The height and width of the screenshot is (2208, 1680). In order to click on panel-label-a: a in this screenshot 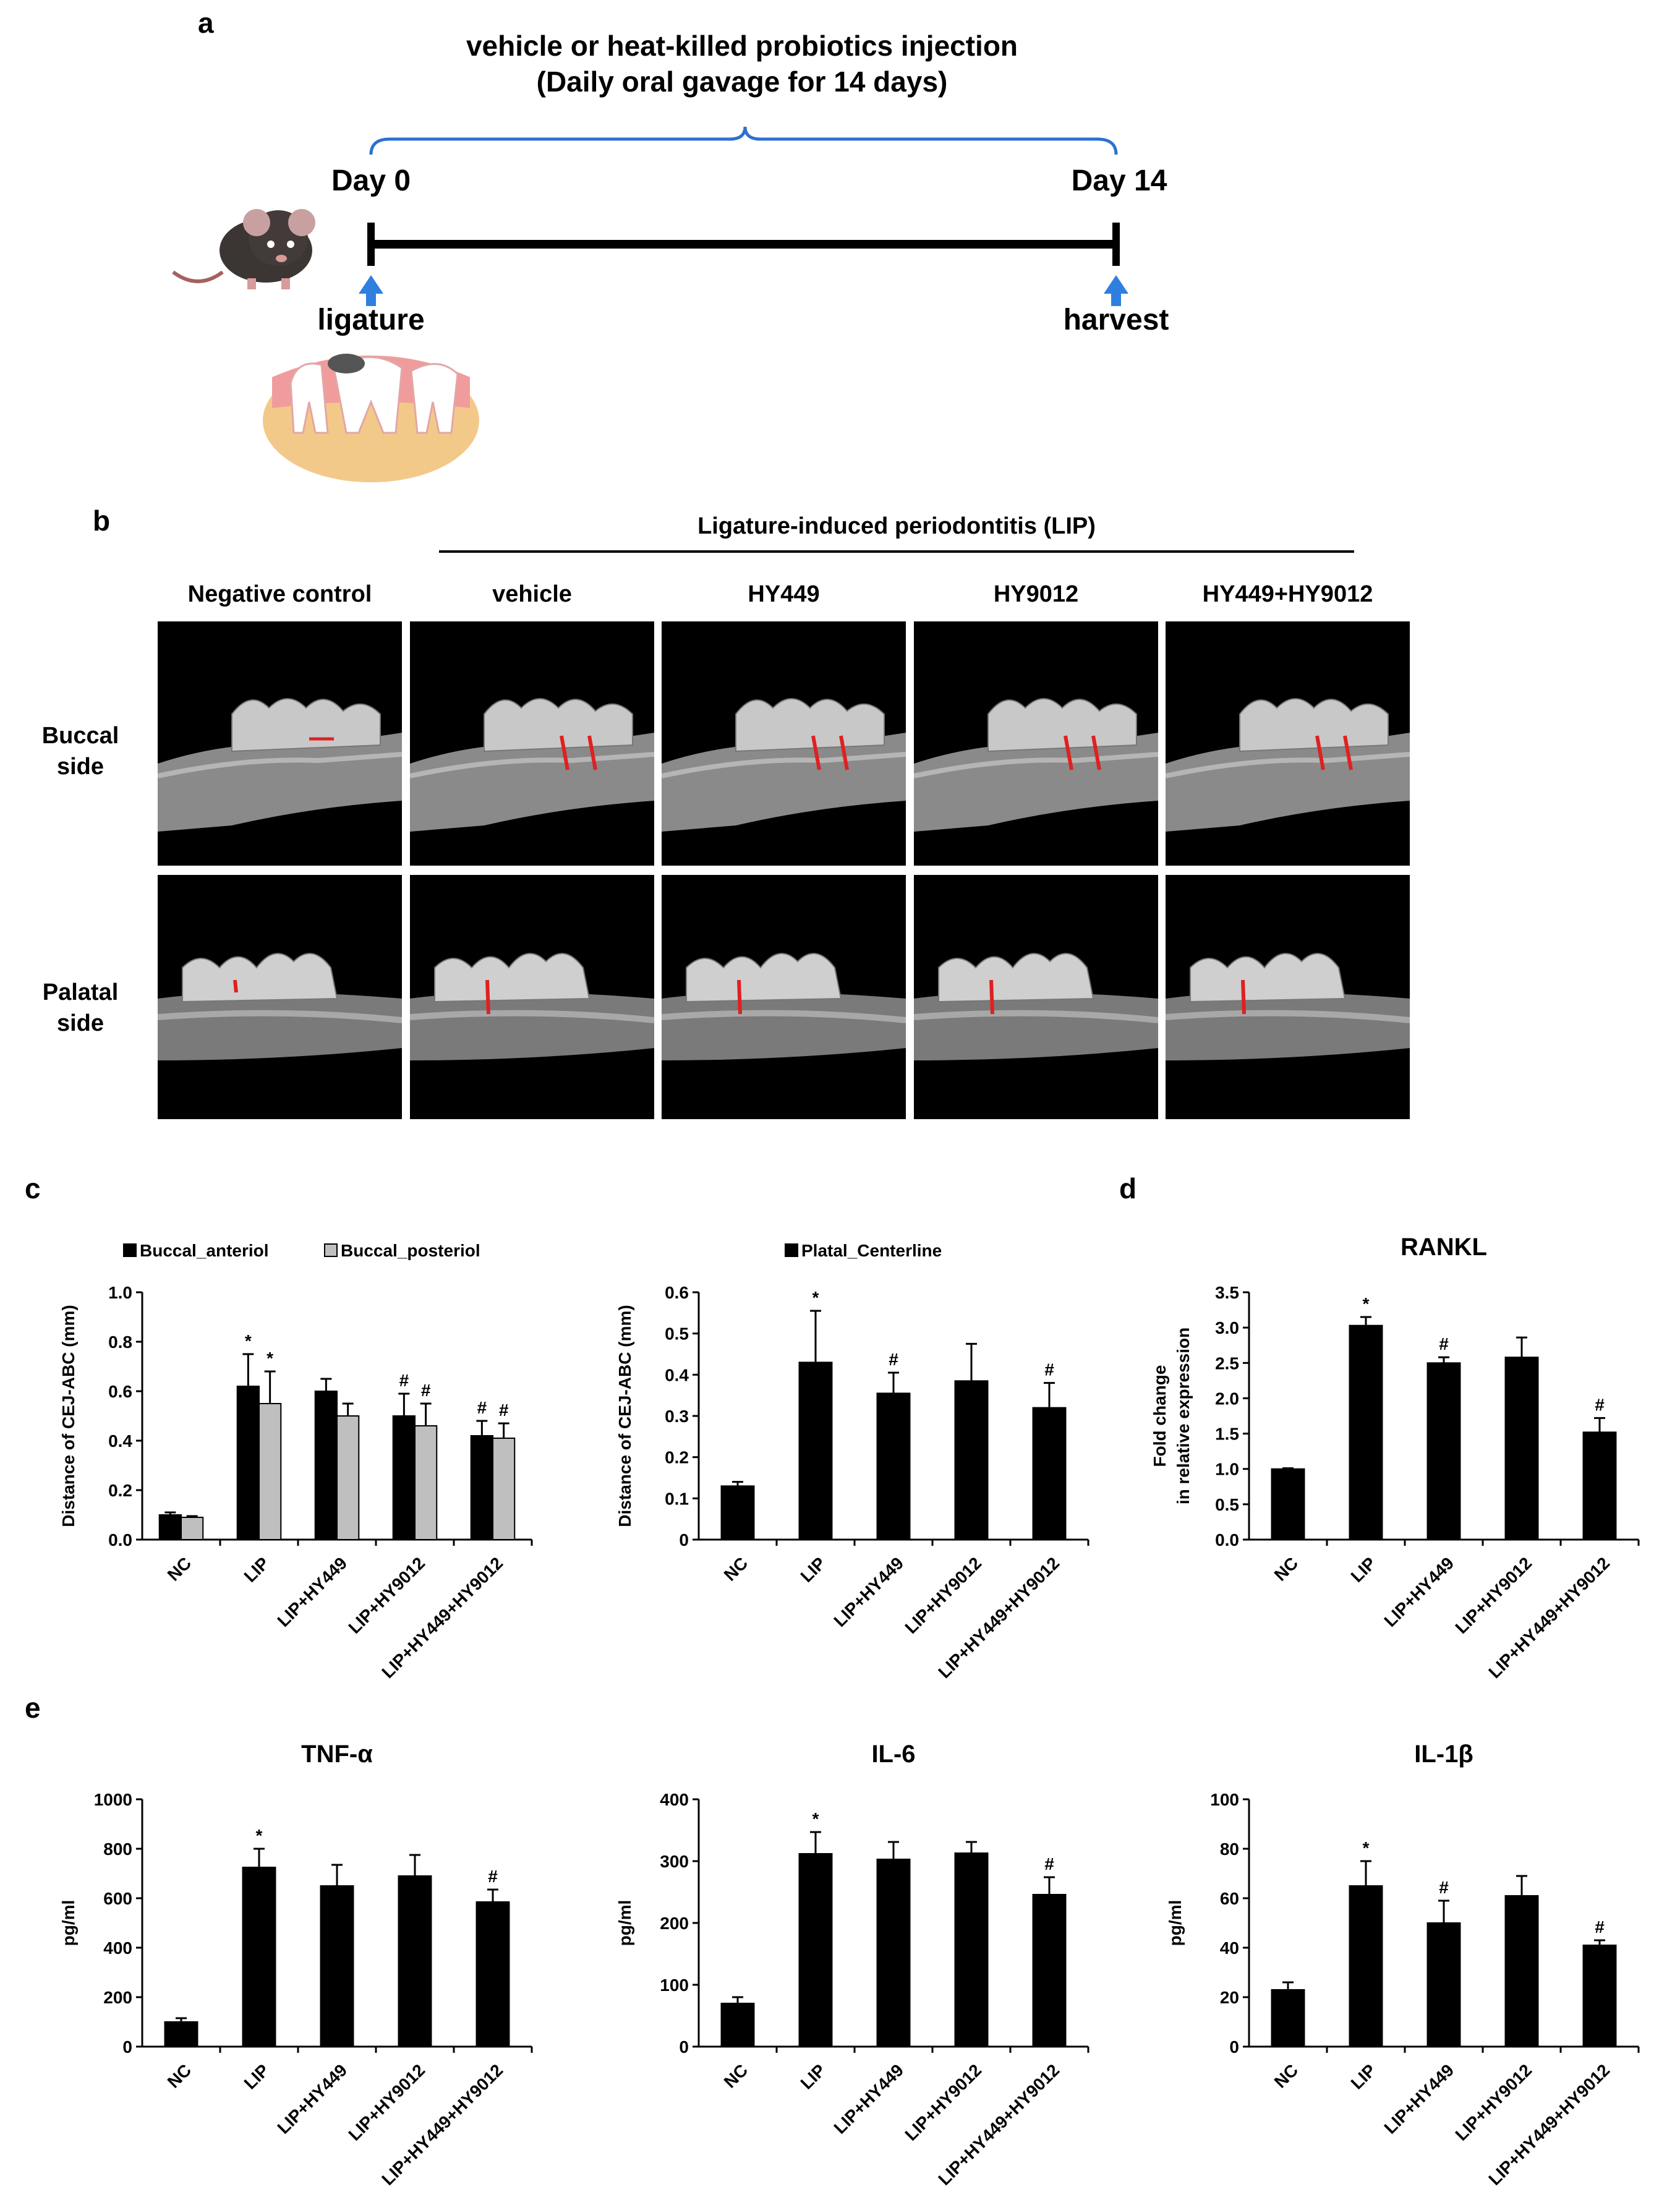, I will do `click(206, 23)`.